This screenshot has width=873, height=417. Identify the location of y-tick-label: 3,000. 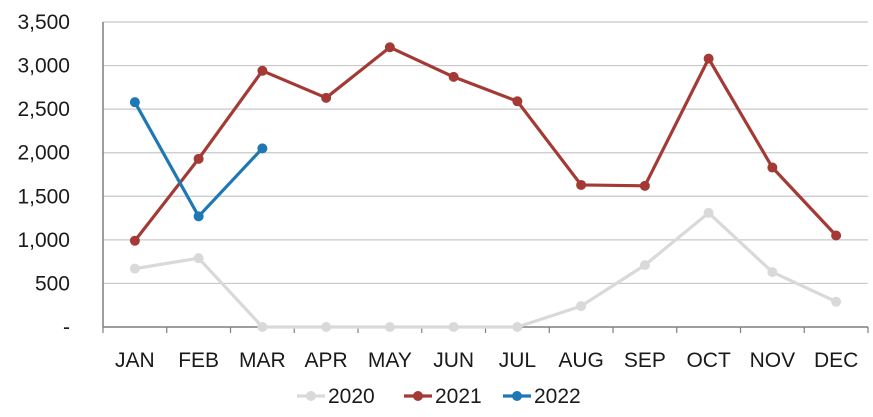
(43, 66).